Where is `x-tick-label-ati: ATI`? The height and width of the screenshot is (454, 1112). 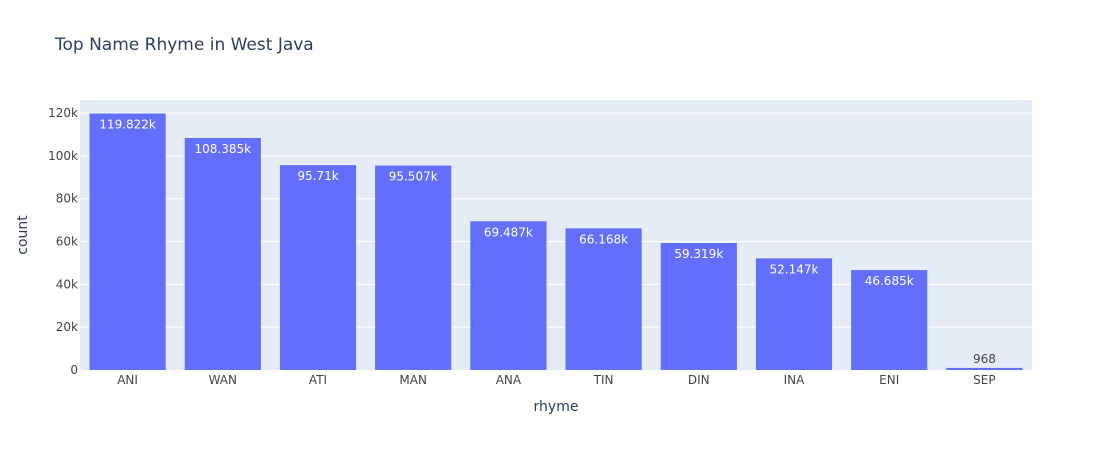 x-tick-label-ati: ATI is located at coordinates (318, 380).